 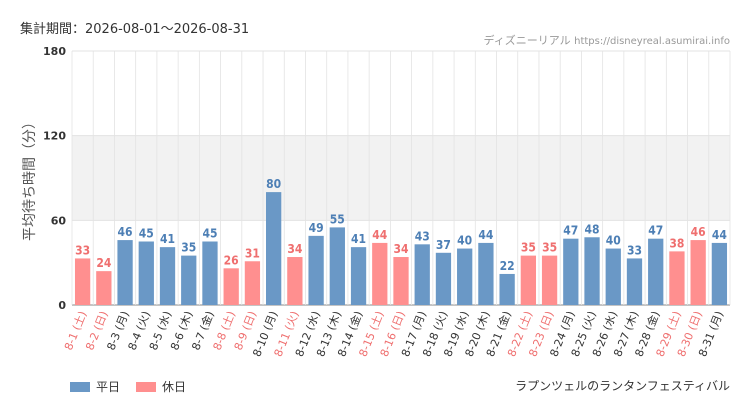 I want to click on bar-value-label: 43, so click(x=422, y=236).